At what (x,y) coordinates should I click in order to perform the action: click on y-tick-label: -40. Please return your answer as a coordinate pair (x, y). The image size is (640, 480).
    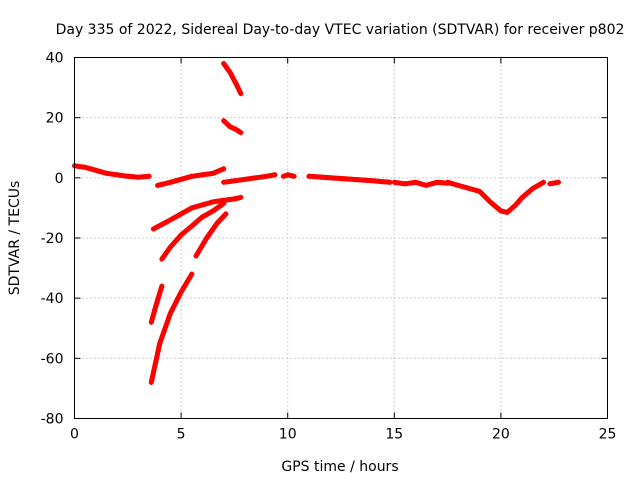
    Looking at the image, I should click on (52, 299).